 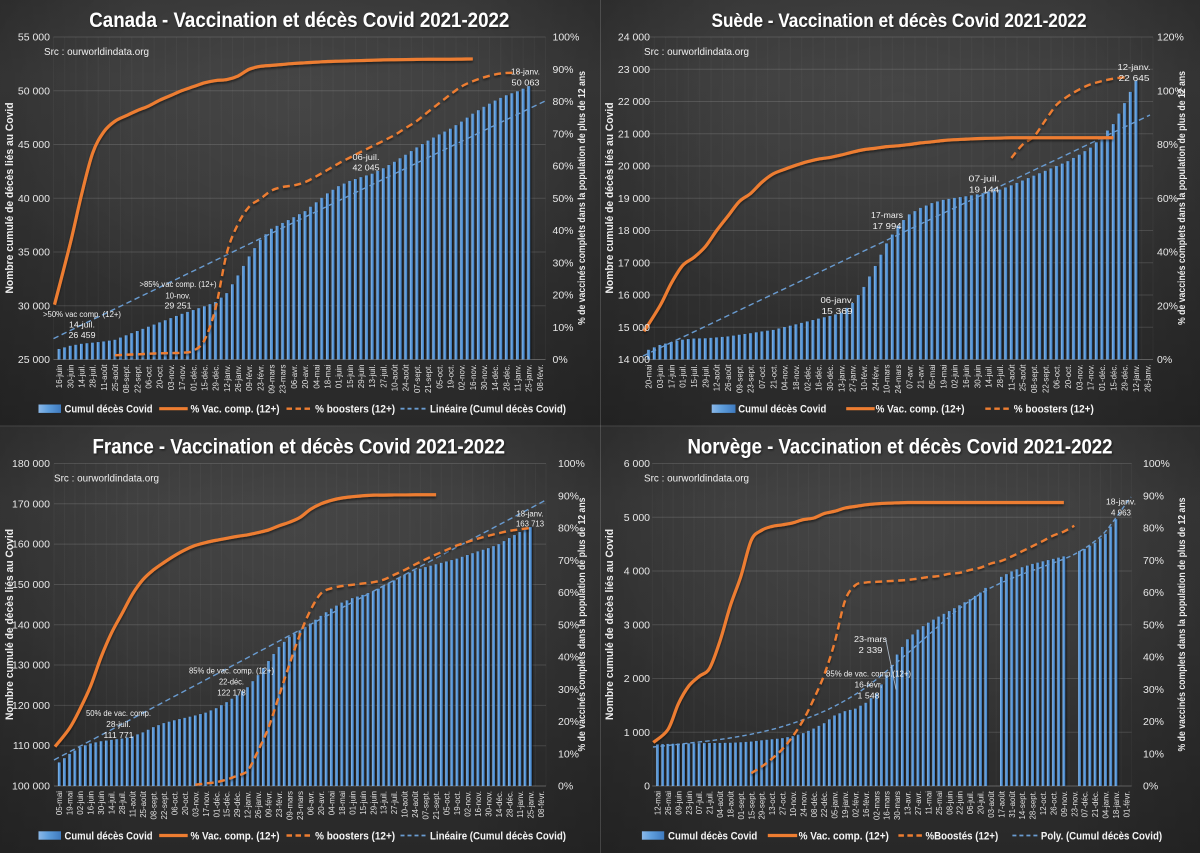 I want to click on svg-text: 18-nov., so click(x=796, y=378).